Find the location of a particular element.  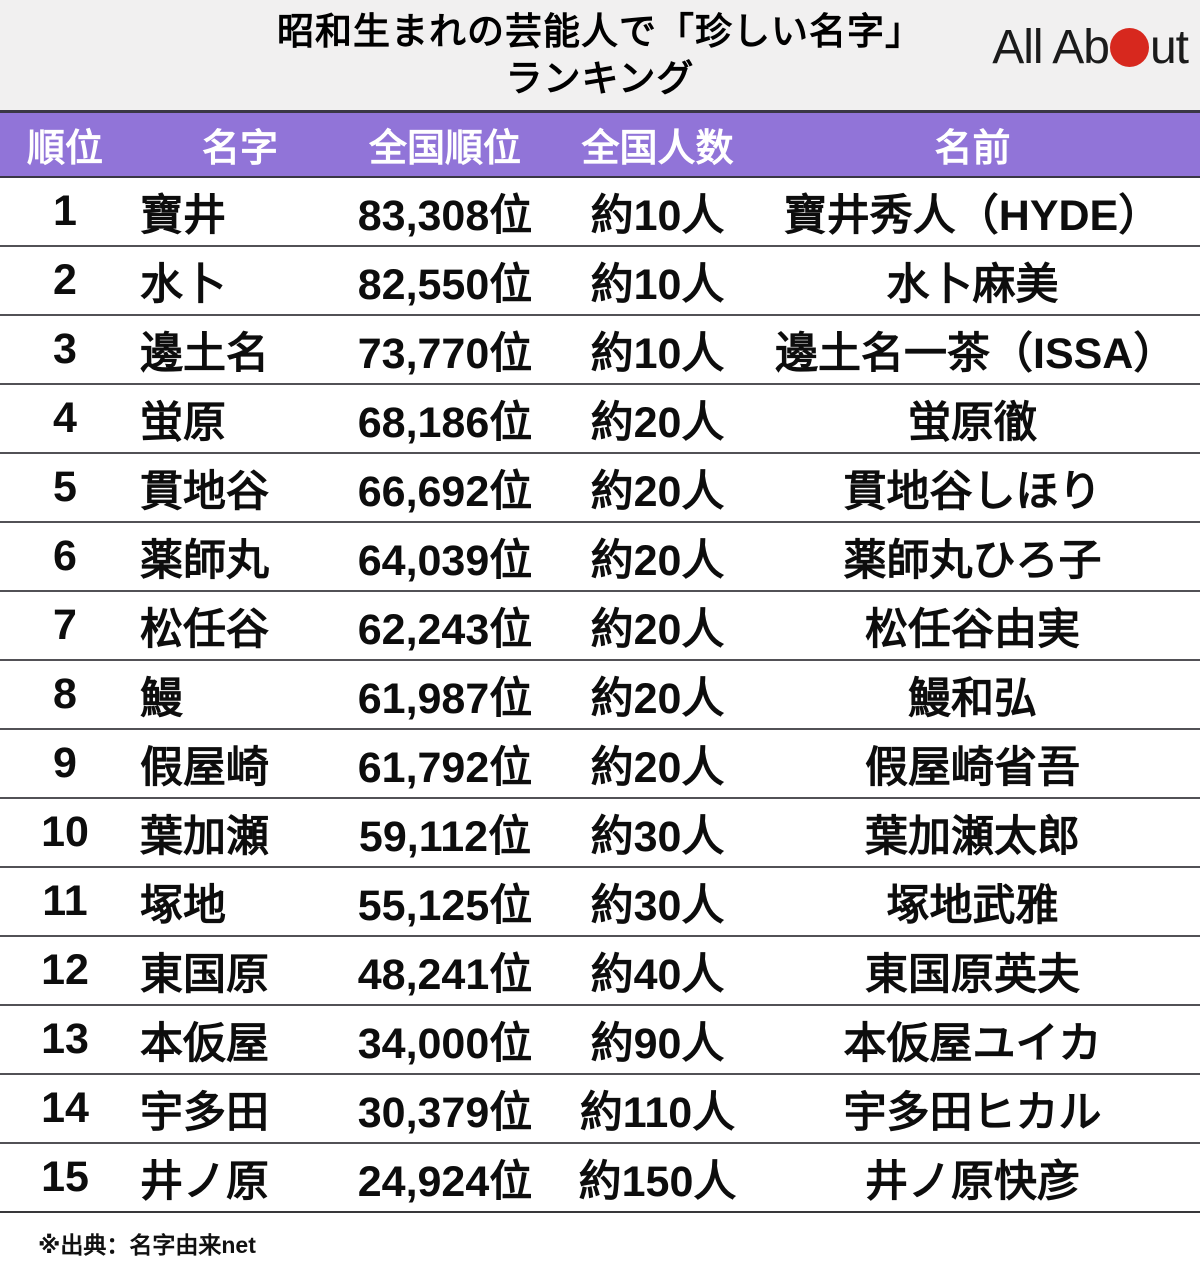

name-cell: 鰻和弘 is located at coordinates (972, 698).